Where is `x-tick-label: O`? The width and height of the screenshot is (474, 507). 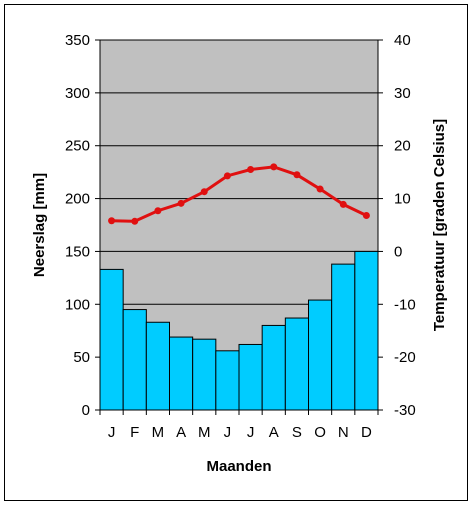
x-tick-label: O is located at coordinates (320, 432).